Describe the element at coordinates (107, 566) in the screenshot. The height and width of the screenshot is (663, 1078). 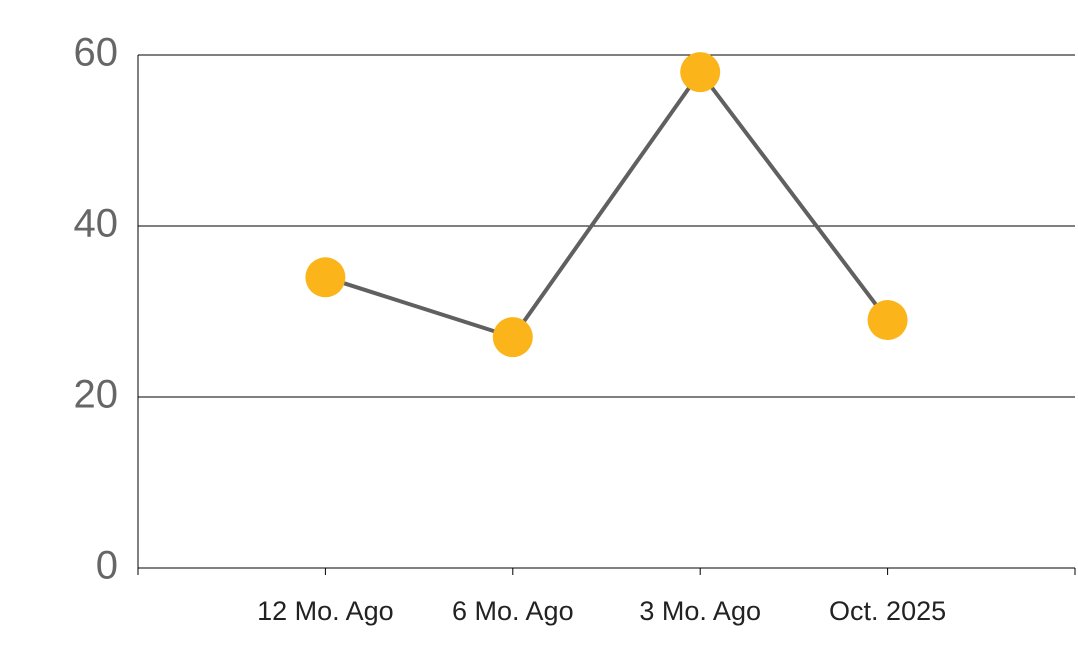
I see `y-tick-label: 0` at that location.